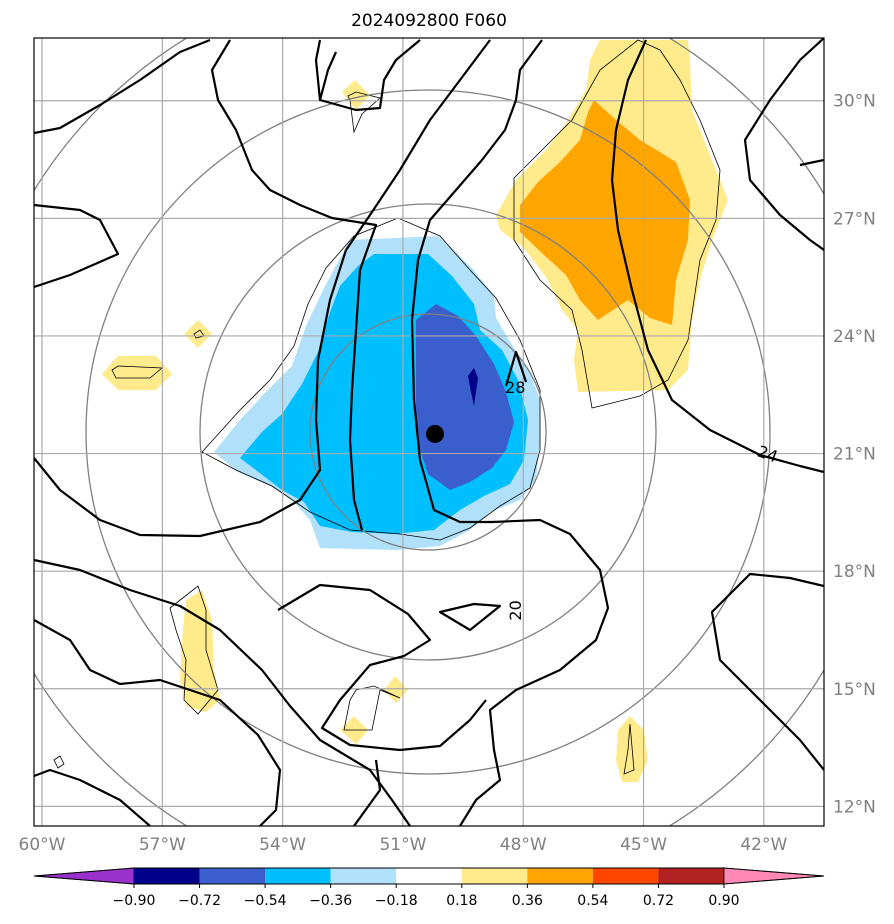  Describe the element at coordinates (723, 901) in the screenshot. I see `colorbar-tick-label: 0.90` at that location.